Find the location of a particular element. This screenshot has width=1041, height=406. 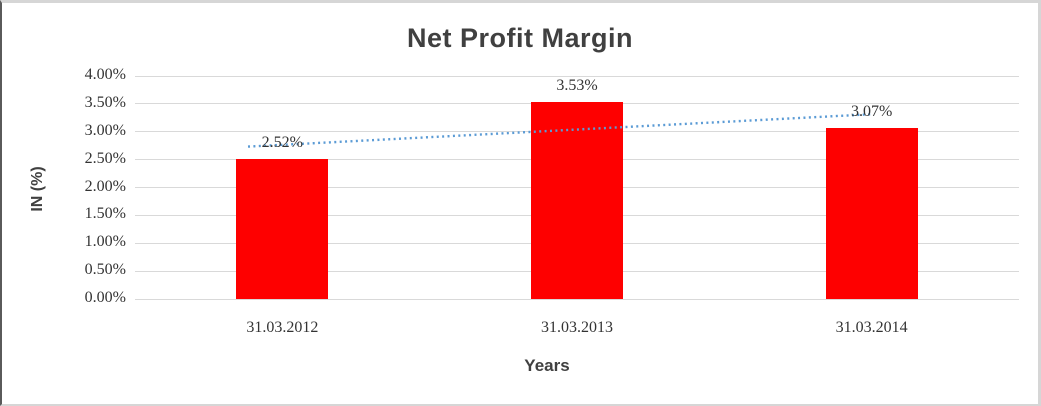

y-axis-tick-label: 2.50% is located at coordinates (105, 158).